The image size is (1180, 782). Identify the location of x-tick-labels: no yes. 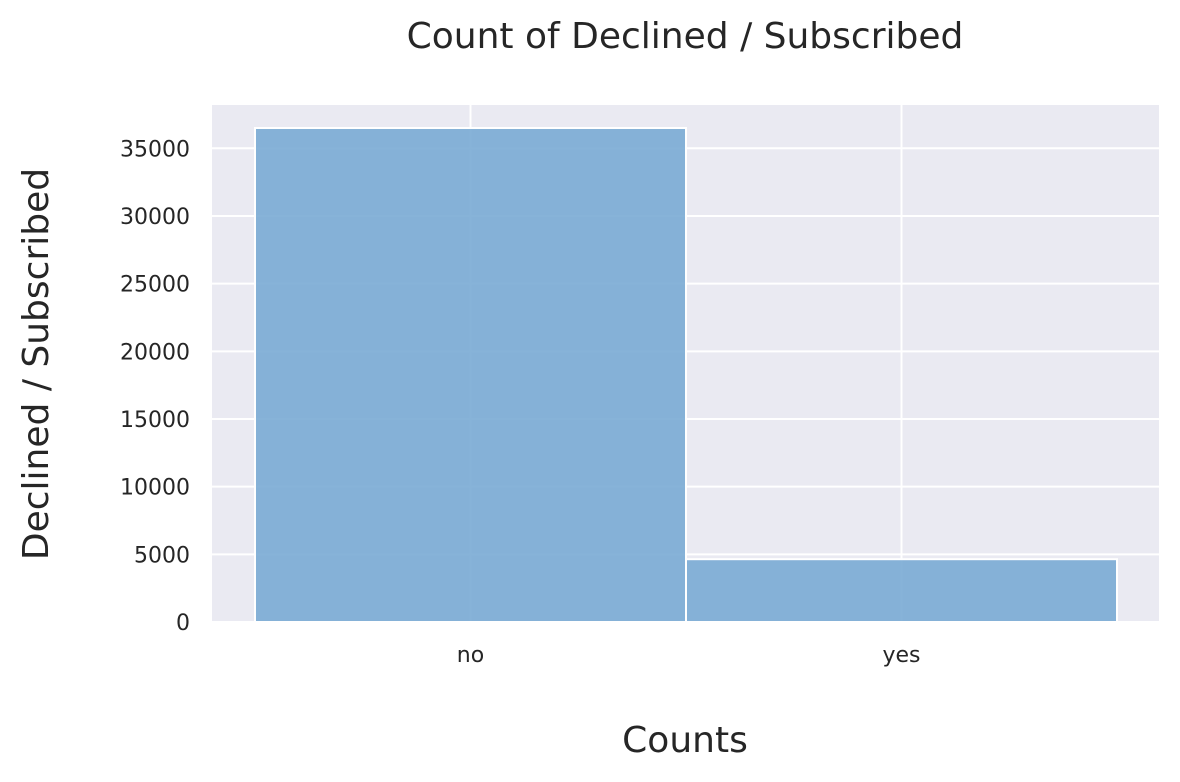
(689, 655).